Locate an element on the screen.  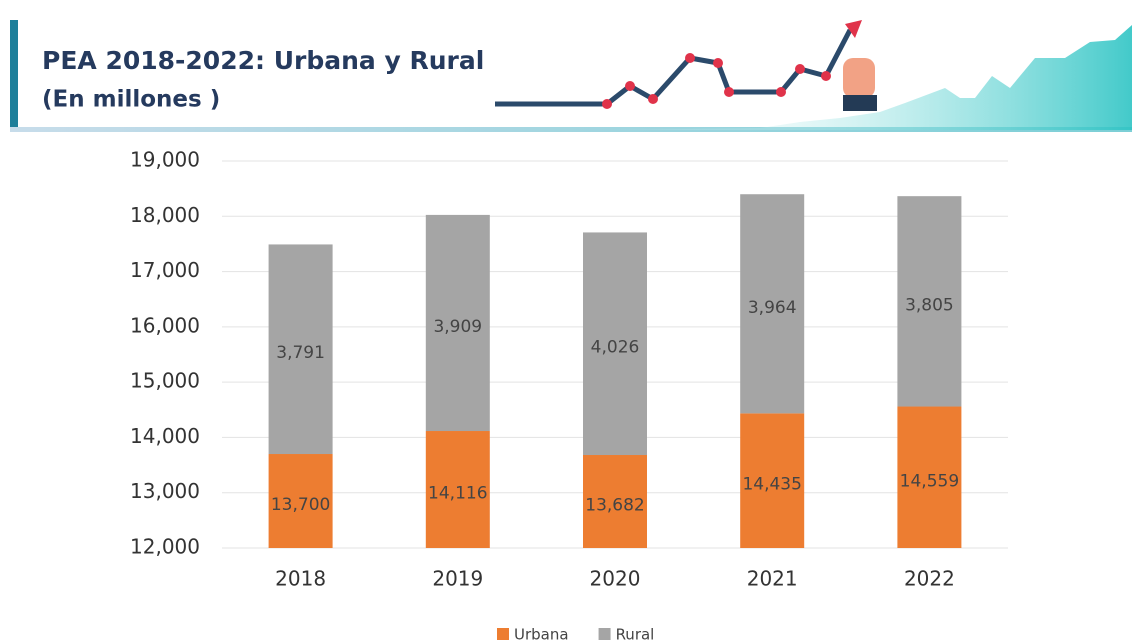
value-label: 3,964 is located at coordinates (772, 308).